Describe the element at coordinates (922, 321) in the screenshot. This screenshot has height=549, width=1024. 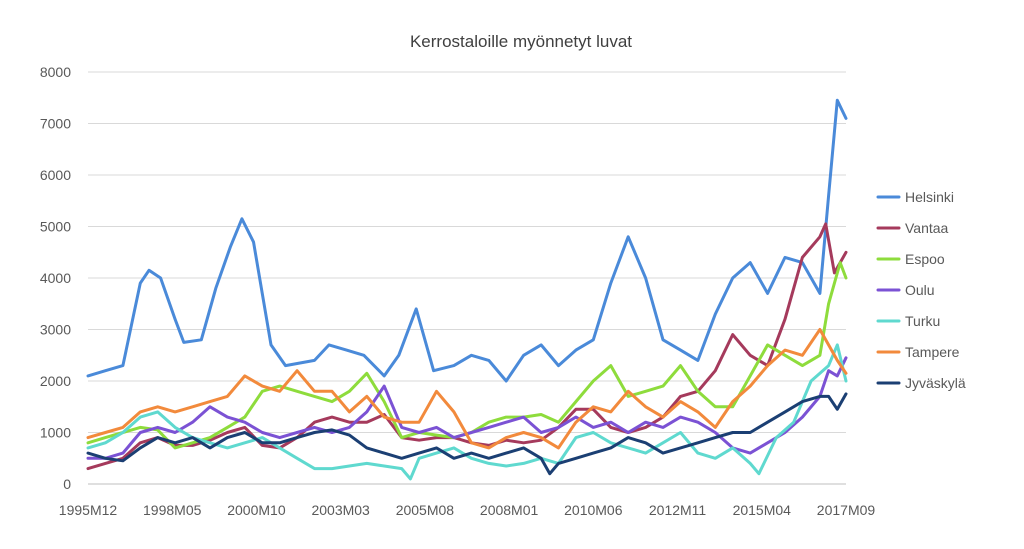
I see `legend-label: Turku` at that location.